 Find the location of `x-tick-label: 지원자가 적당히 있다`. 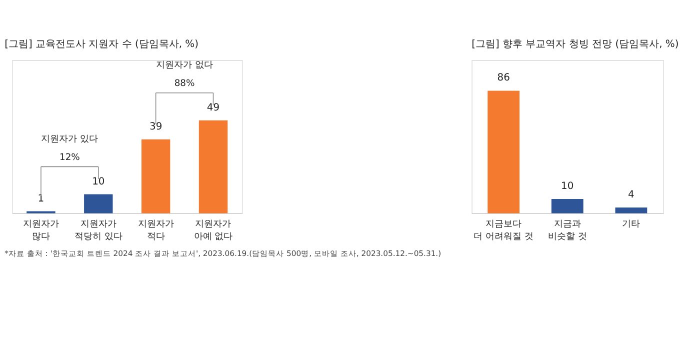

x-tick-label: 지원자가 적당히 있다 is located at coordinates (98, 230).